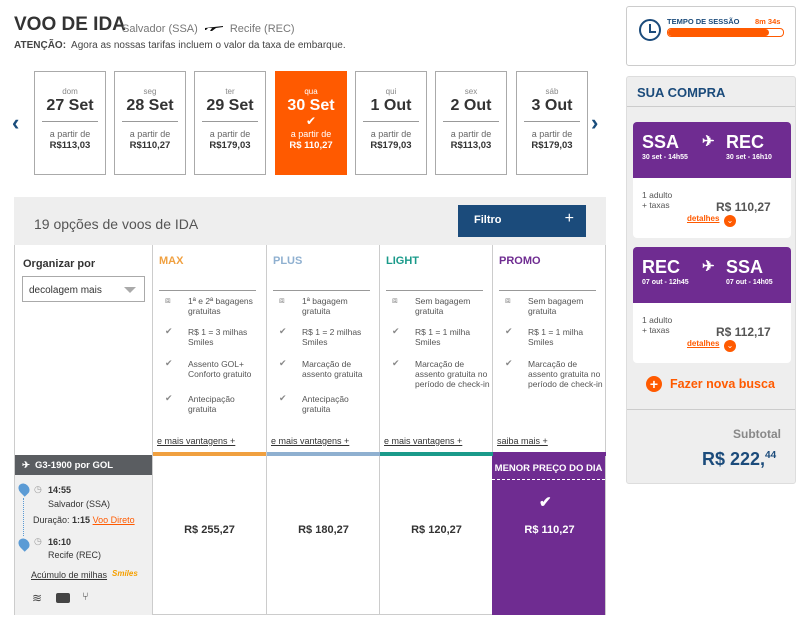 The image size is (807, 625). I want to click on date-price: R$ 110,27, so click(311, 145).